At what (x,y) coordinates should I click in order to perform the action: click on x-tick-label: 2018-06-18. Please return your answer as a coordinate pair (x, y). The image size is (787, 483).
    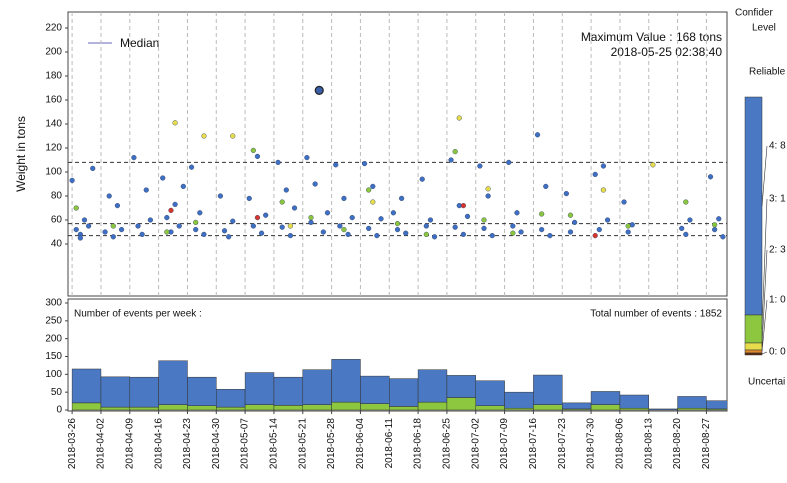
    Looking at the image, I should click on (418, 444).